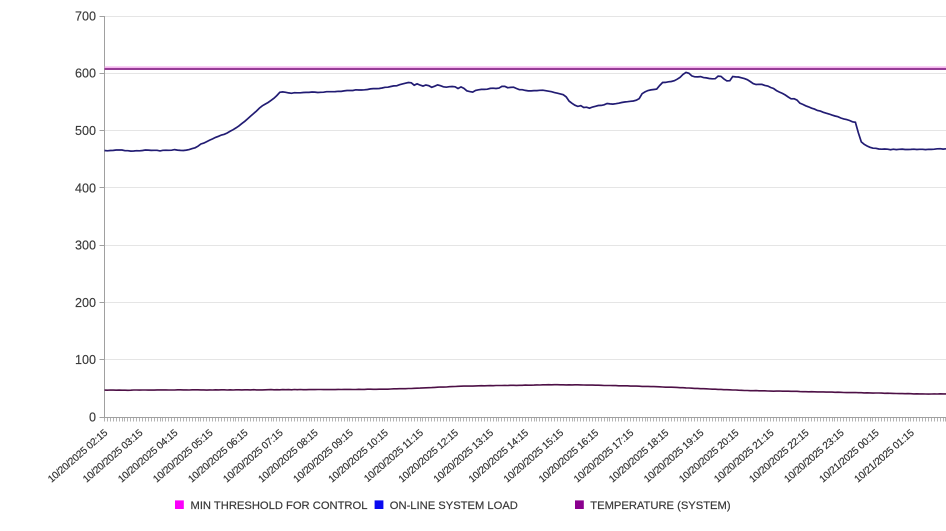  I want to click on svg-text: ON-LINE SYSTEM LOAD, so click(454, 506).